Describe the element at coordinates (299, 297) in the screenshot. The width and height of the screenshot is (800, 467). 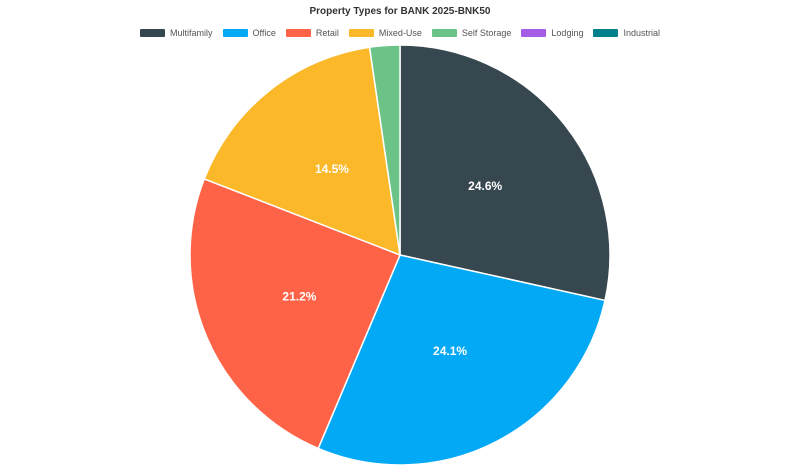
I see `slice-label-retail: 21.2%` at that location.